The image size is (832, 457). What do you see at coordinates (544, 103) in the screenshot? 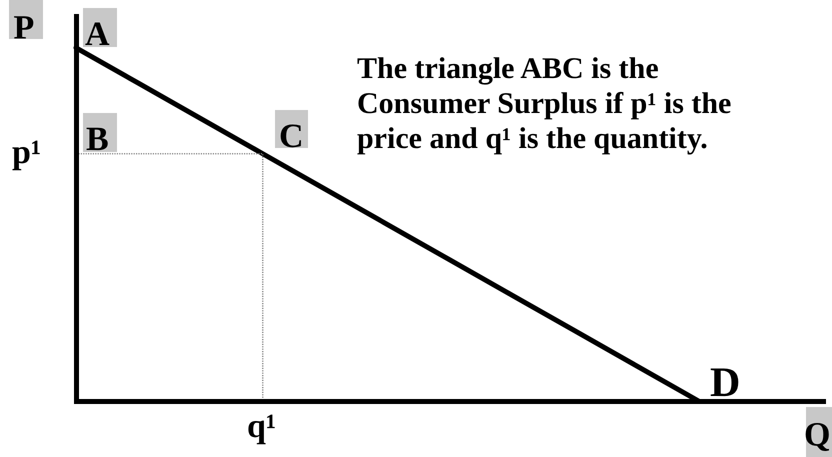
I see `annotation: The triangle ABC is the Consumer Surplus if p¹ is the price and q¹ is the quantity.` at bounding box center [544, 103].